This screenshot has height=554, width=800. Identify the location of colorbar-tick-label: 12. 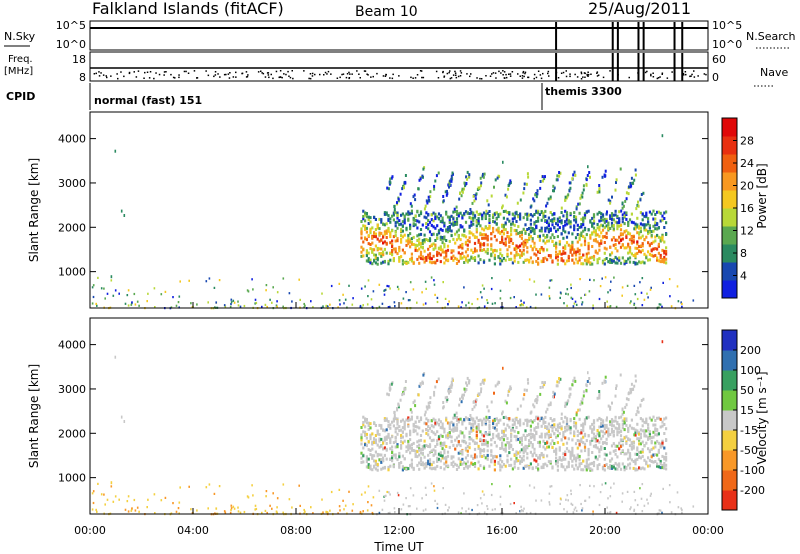
(747, 231).